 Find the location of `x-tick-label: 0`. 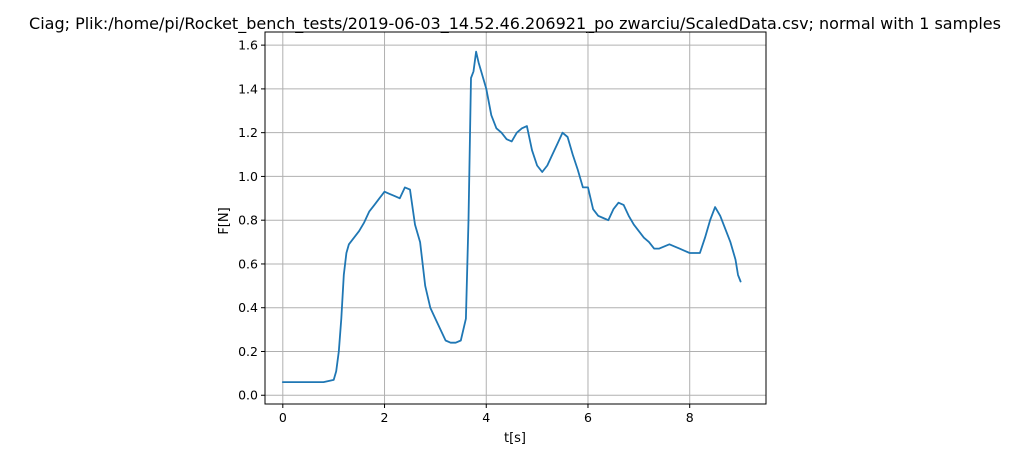

x-tick-label: 0 is located at coordinates (283, 417).